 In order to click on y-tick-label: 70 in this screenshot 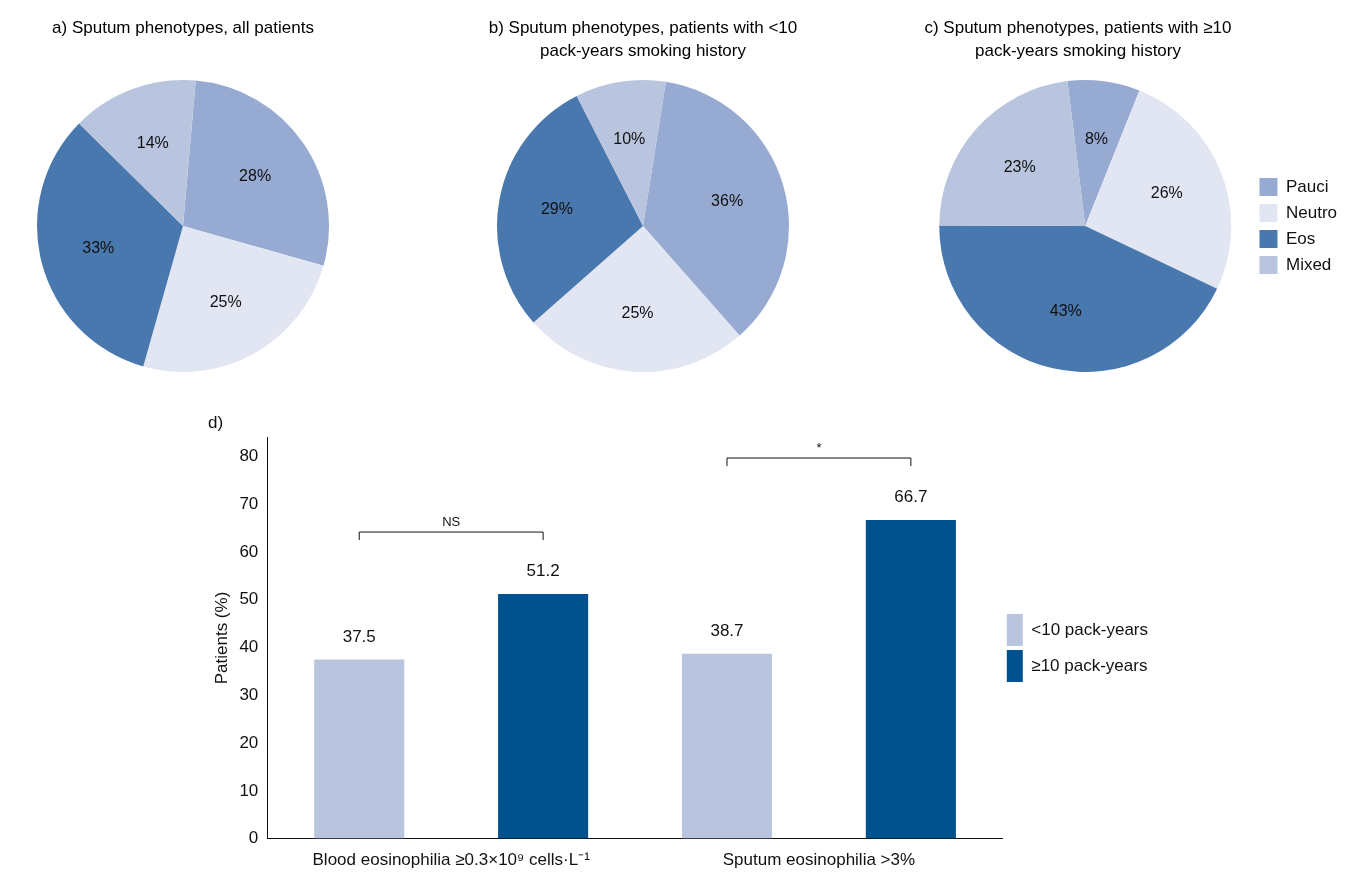, I will do `click(249, 503)`.